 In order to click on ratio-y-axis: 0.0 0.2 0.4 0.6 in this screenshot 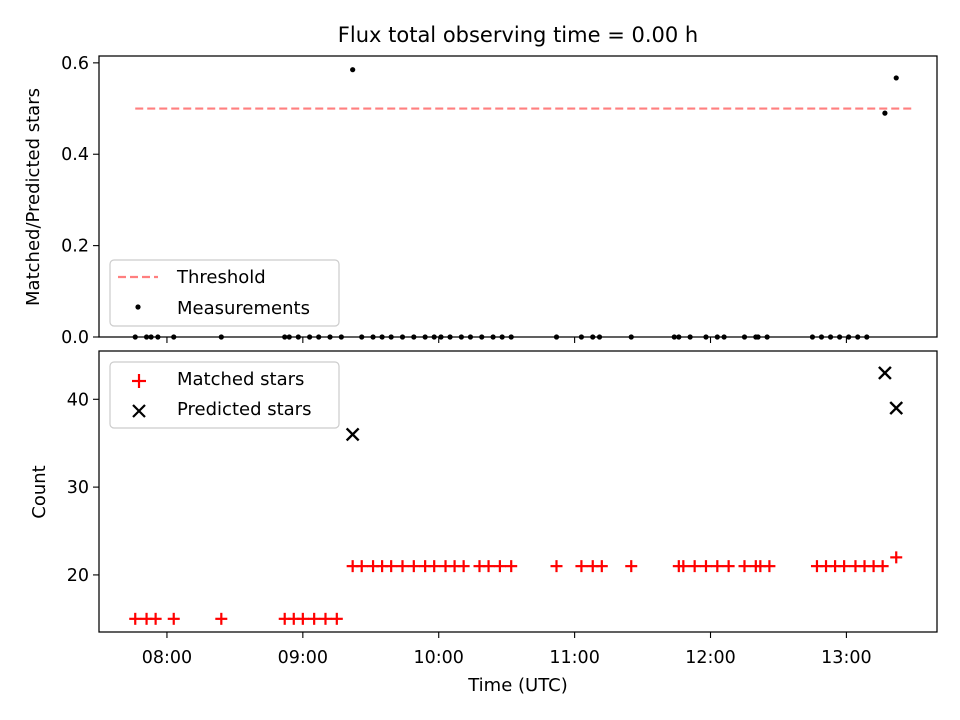, I will do `click(80, 201)`.